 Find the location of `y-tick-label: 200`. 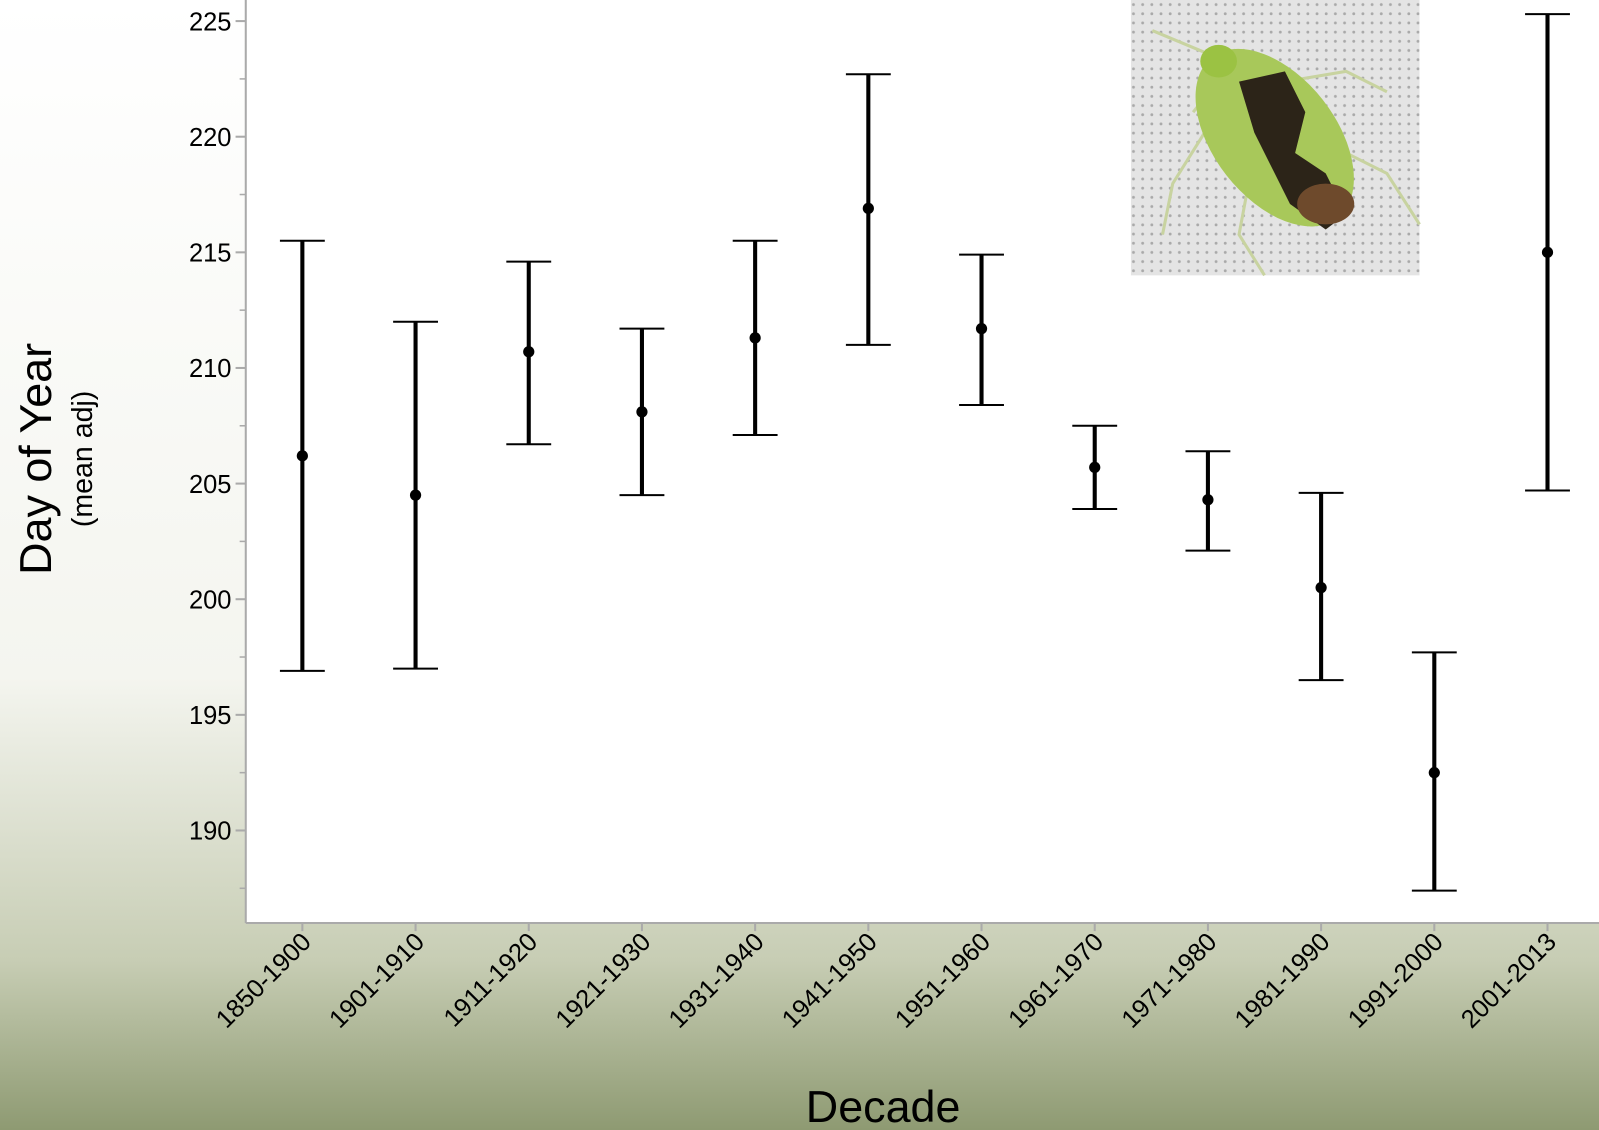

y-tick-label: 200 is located at coordinates (210, 600).